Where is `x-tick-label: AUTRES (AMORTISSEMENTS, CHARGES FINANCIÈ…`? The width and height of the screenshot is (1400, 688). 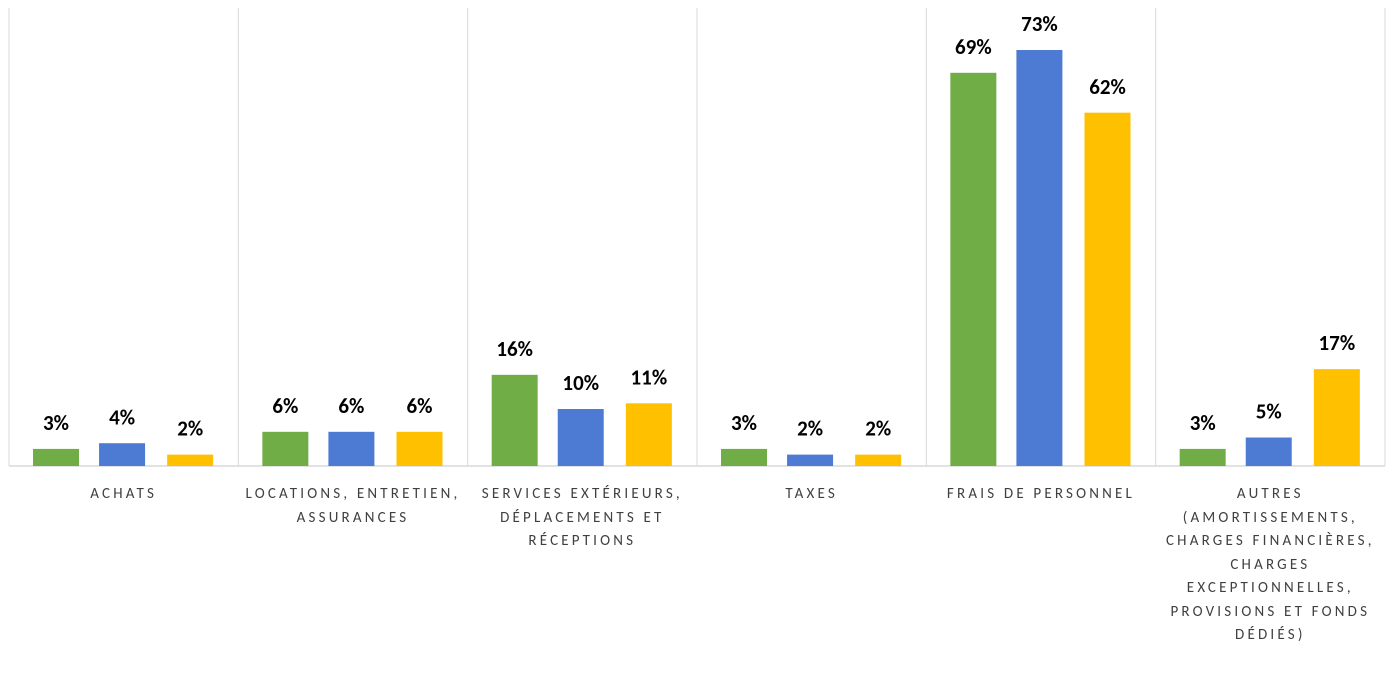
x-tick-label: AUTRES (AMORTISSEMENTS, CHARGES FINANCIÈ… is located at coordinates (1270, 564).